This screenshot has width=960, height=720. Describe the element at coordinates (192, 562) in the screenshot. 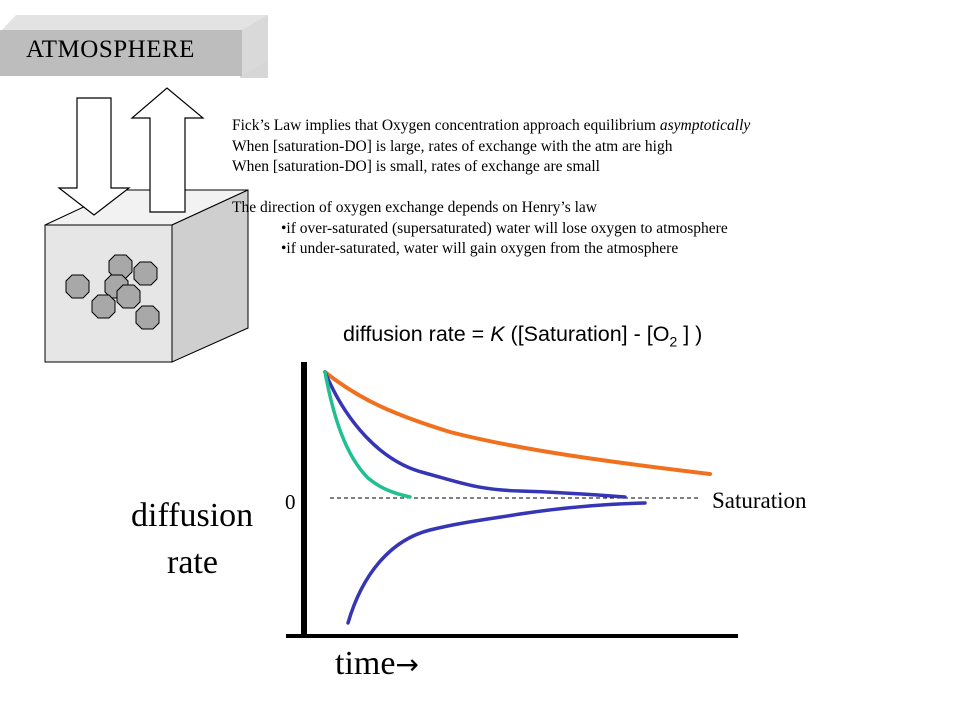

I see `y-axis-label-line2: rate` at that location.